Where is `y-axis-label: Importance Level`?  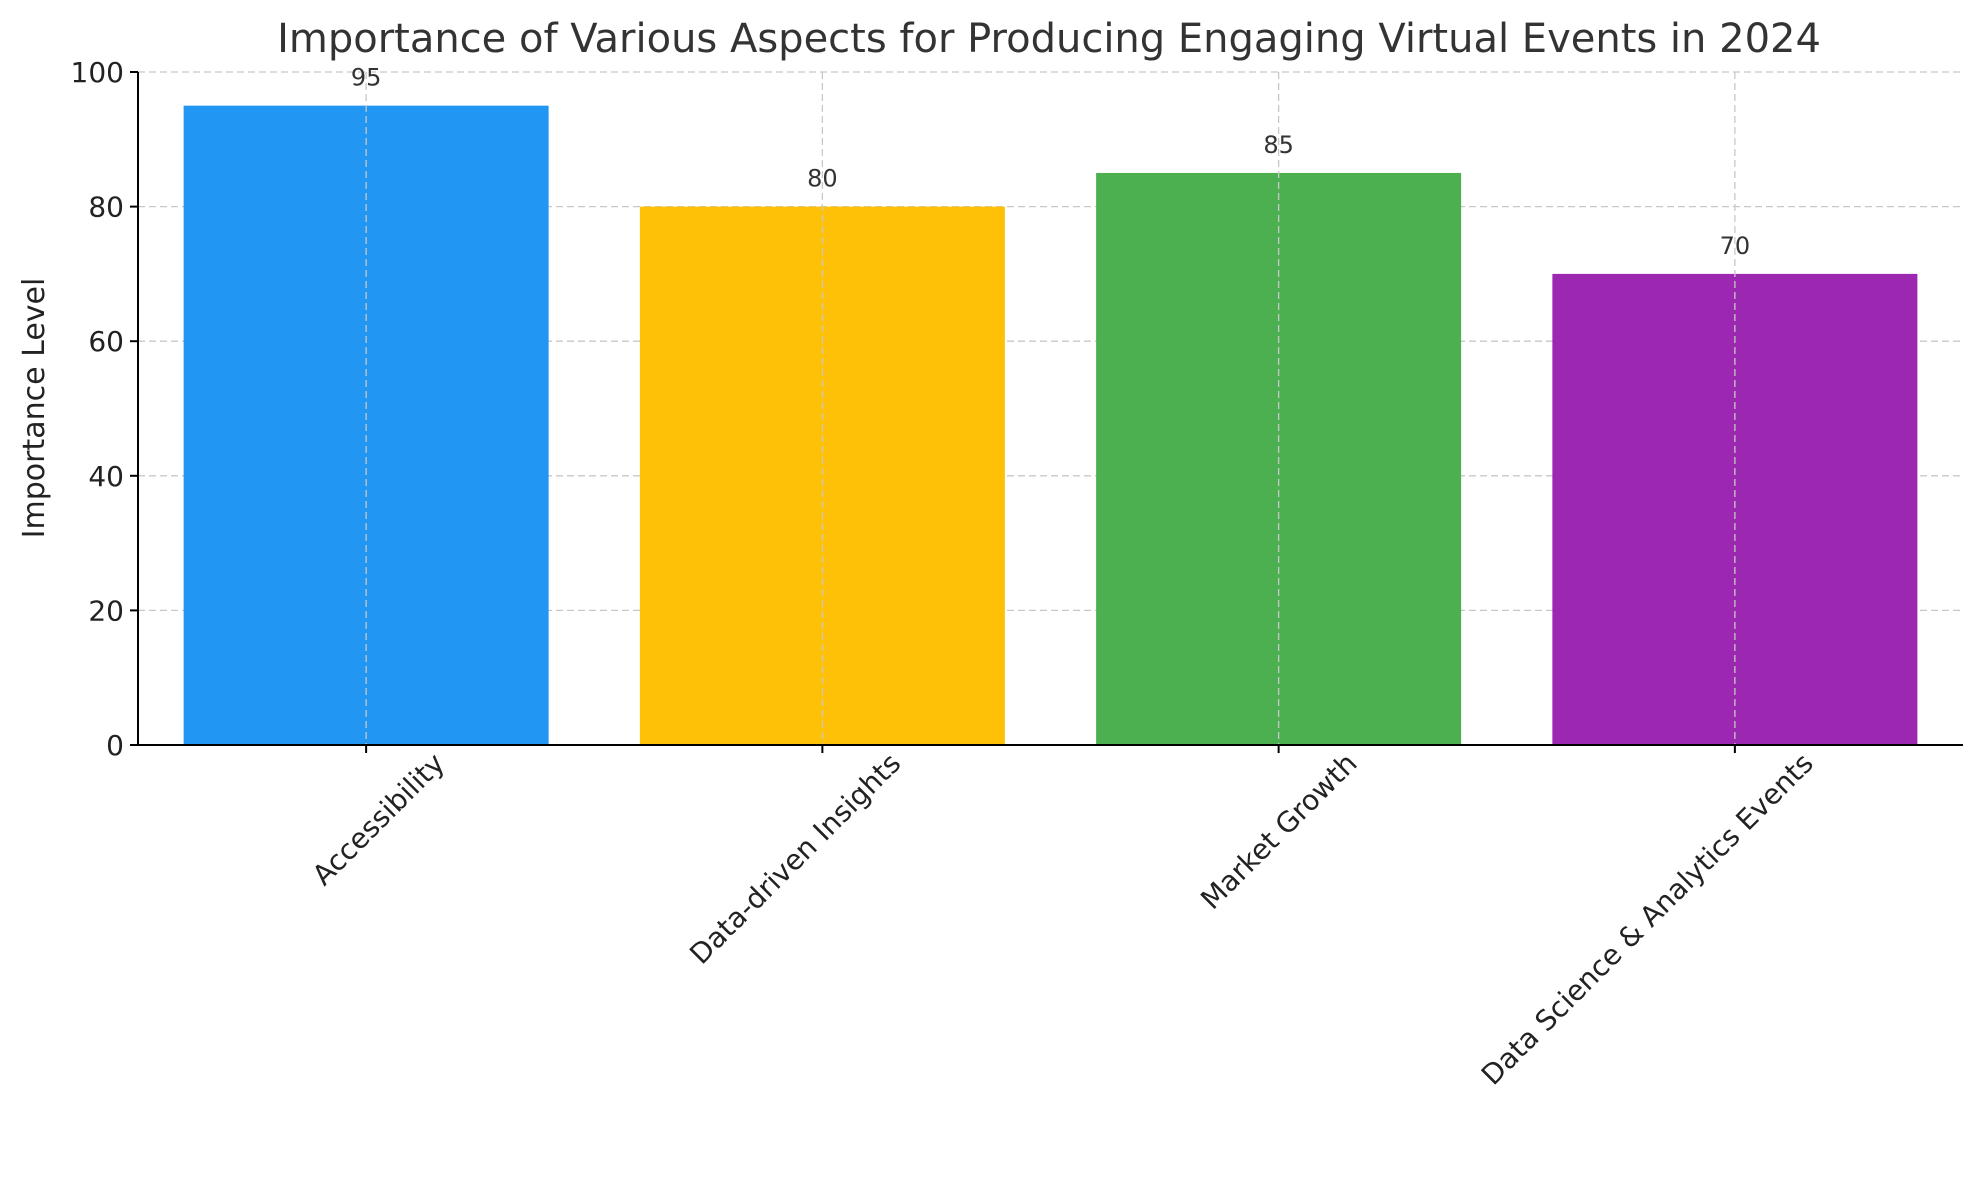 y-axis-label: Importance Level is located at coordinates (34, 408).